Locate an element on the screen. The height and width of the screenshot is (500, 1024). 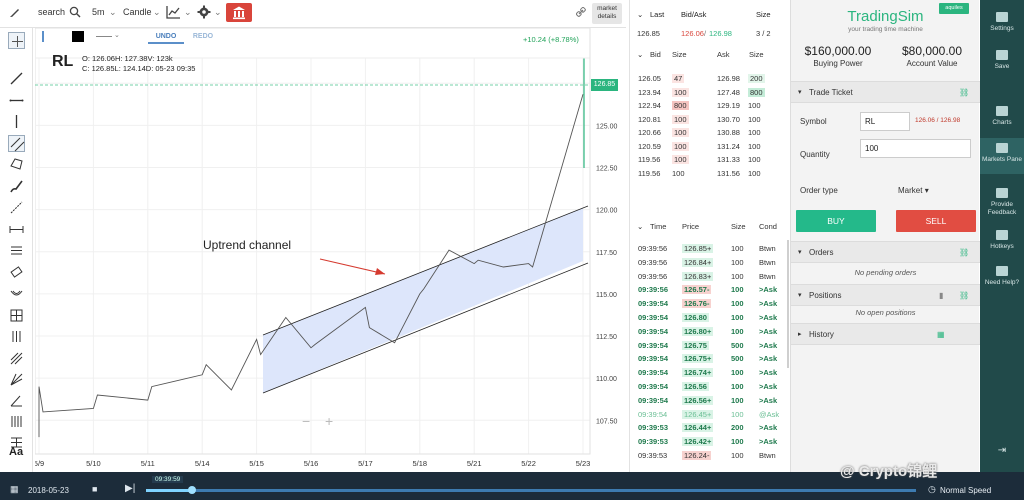
x-tick-label: 5/14 is located at coordinates (202, 463).